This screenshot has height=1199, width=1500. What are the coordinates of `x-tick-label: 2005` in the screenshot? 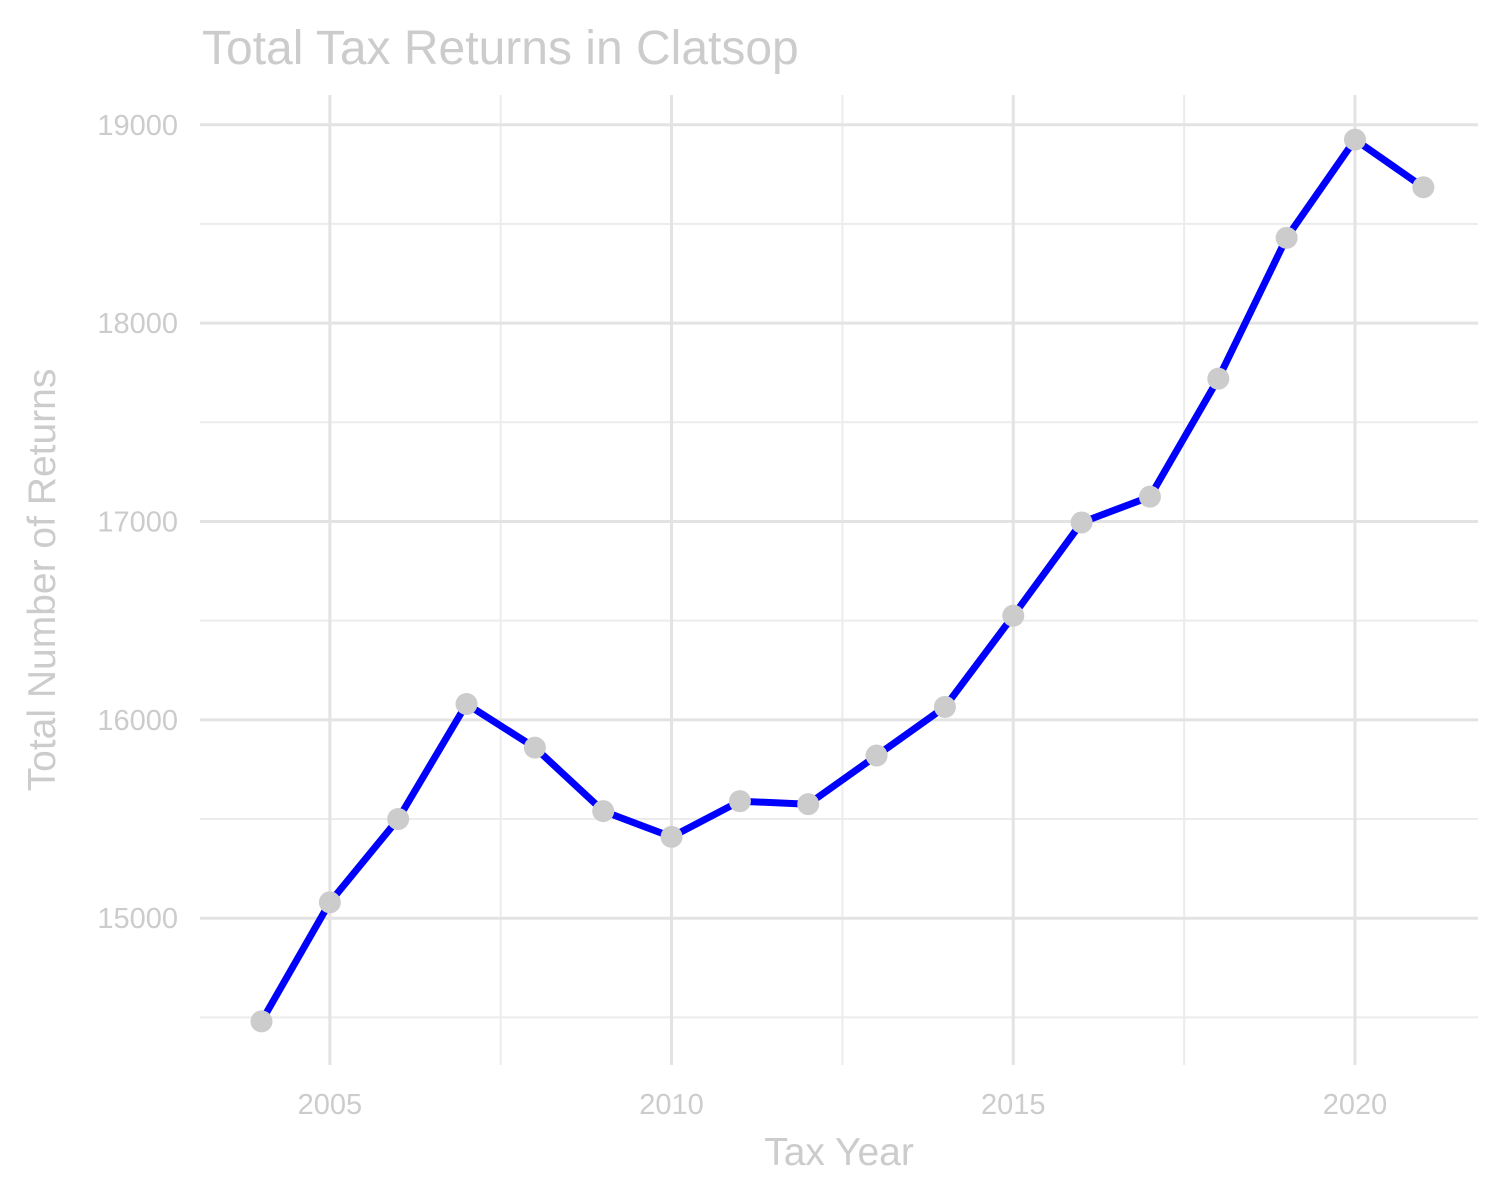 It's located at (330, 1105).